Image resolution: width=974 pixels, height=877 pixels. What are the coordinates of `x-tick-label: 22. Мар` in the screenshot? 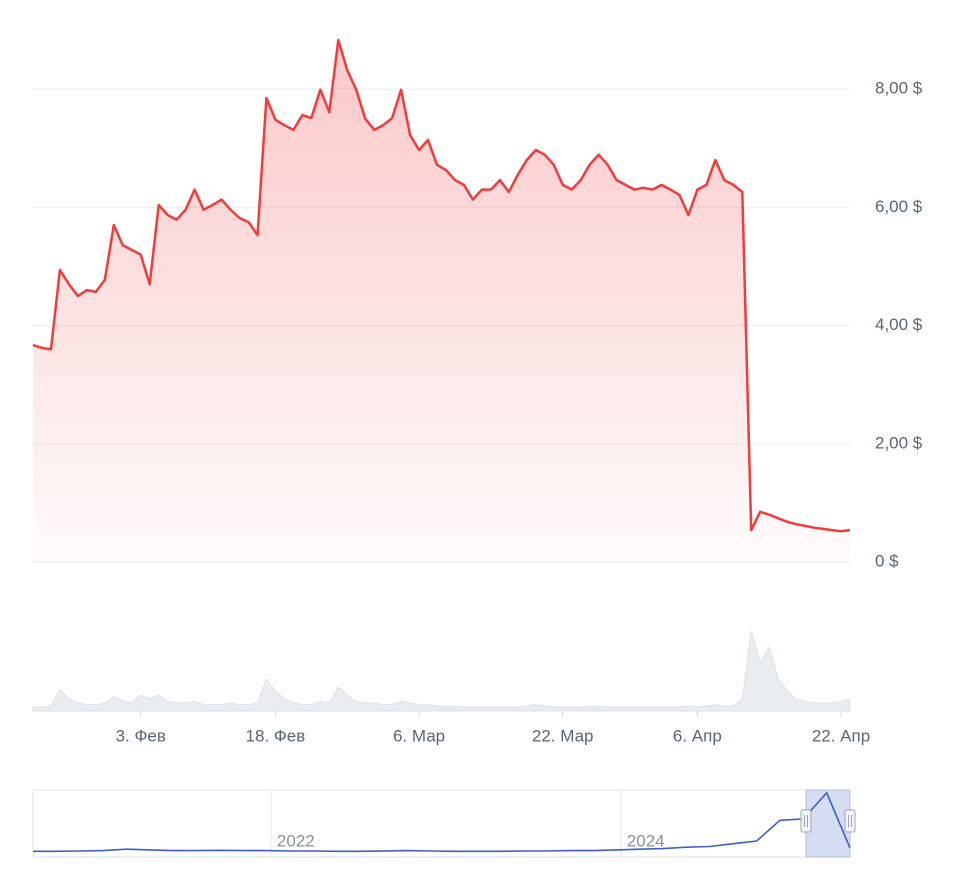 It's located at (563, 735).